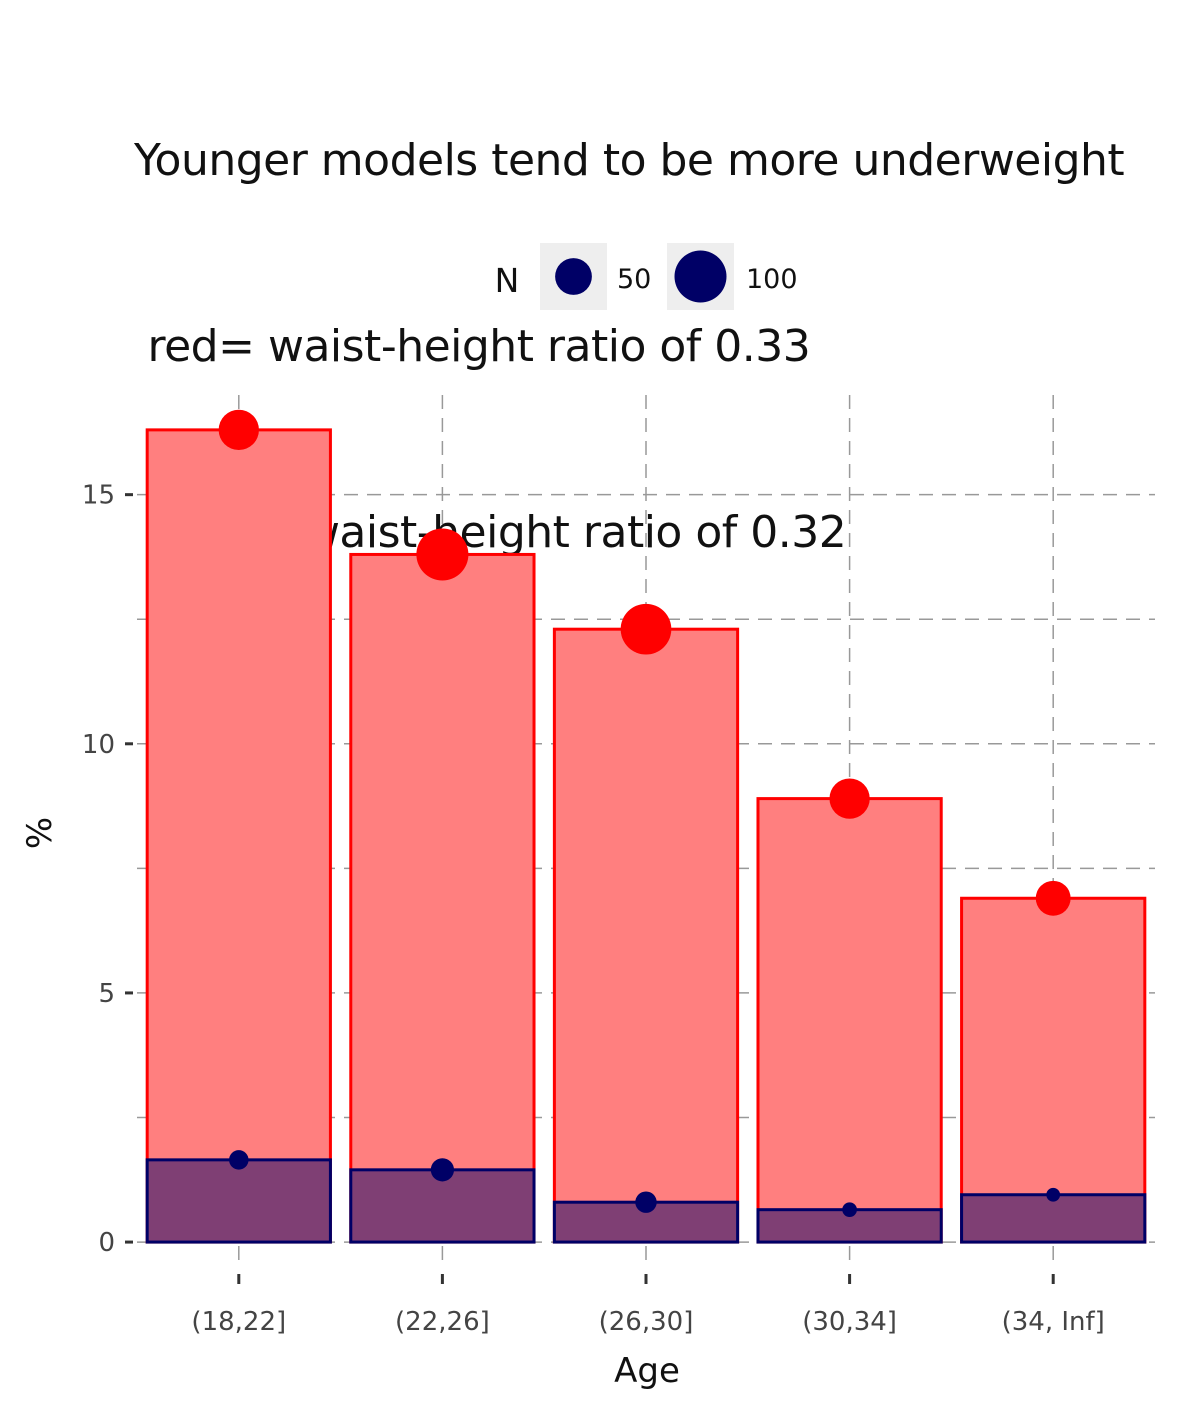 This screenshot has width=1181, height=1417. Describe the element at coordinates (106, 1243) in the screenshot. I see `y-tick-label: 0` at that location.